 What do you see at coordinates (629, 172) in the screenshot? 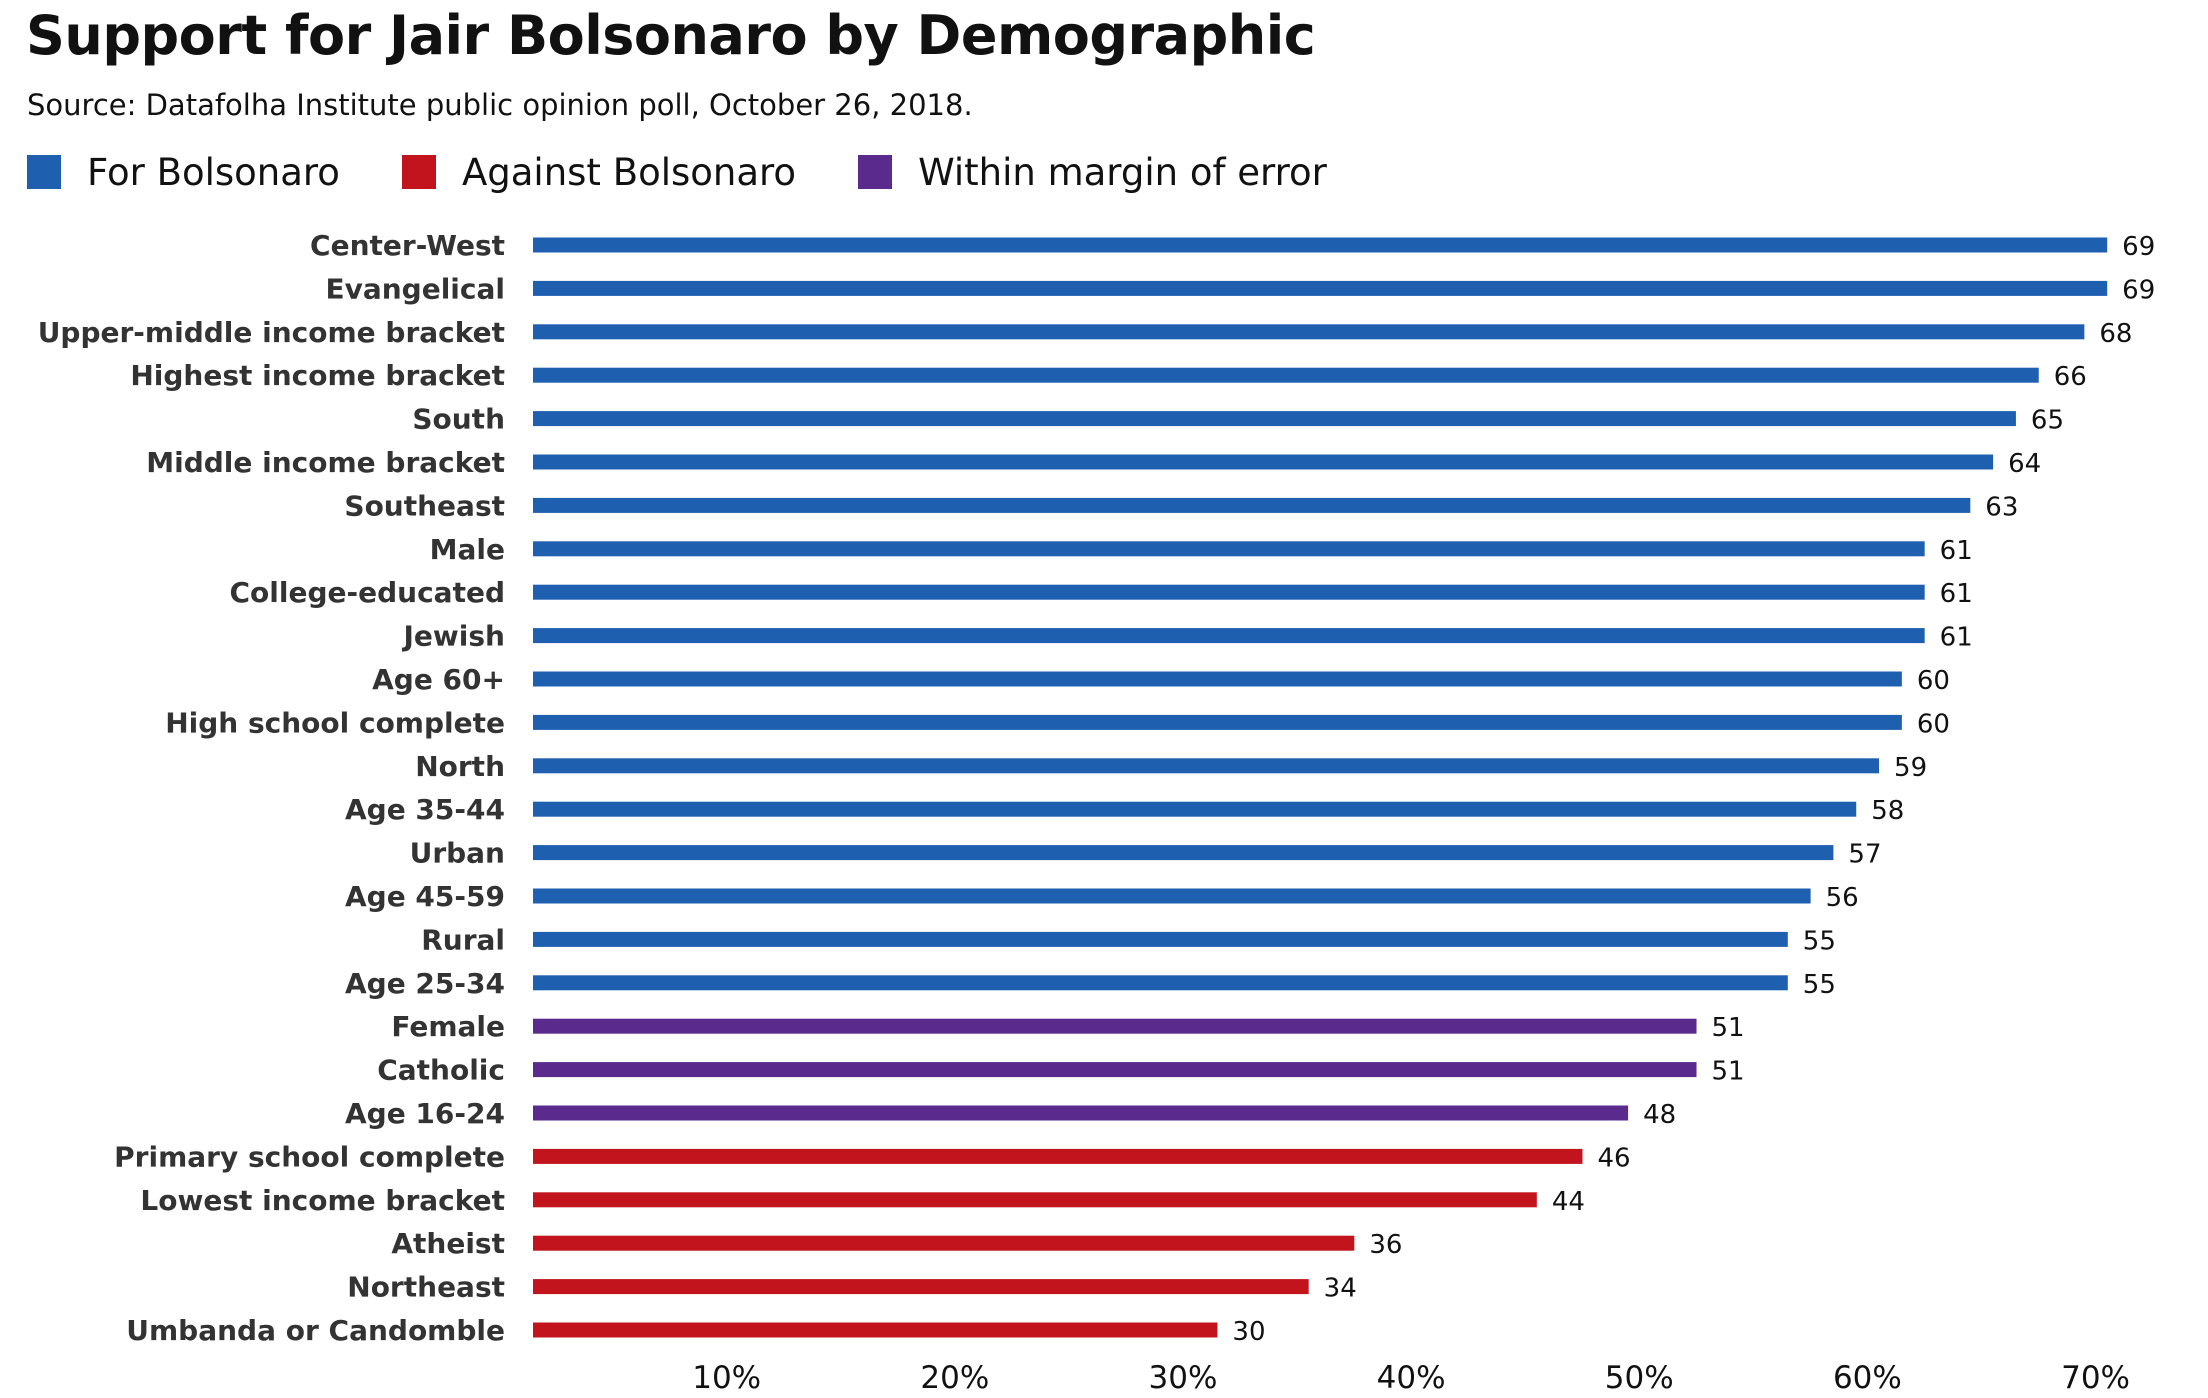
I see `legend-label-against: Against Bolsonaro` at bounding box center [629, 172].